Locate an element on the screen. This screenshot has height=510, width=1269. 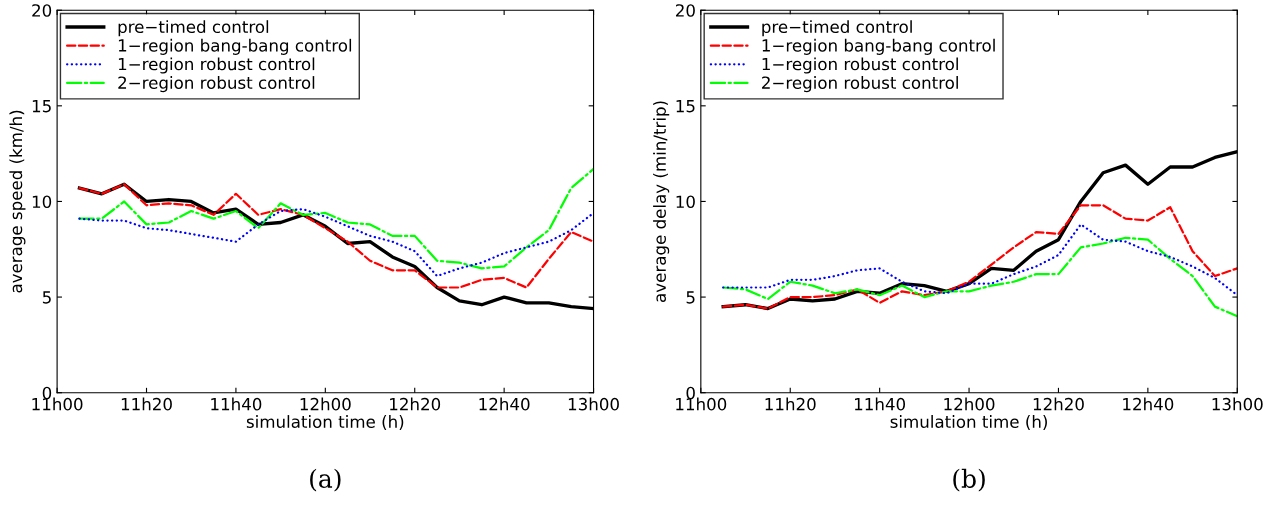
y-axis-title: average delay (min/trip) is located at coordinates (661, 201).